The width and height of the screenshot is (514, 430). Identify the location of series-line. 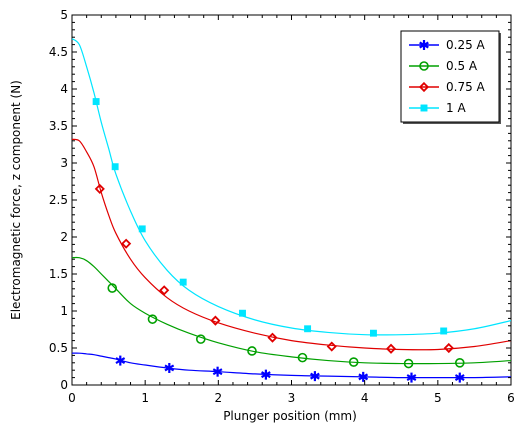
(291, 365).